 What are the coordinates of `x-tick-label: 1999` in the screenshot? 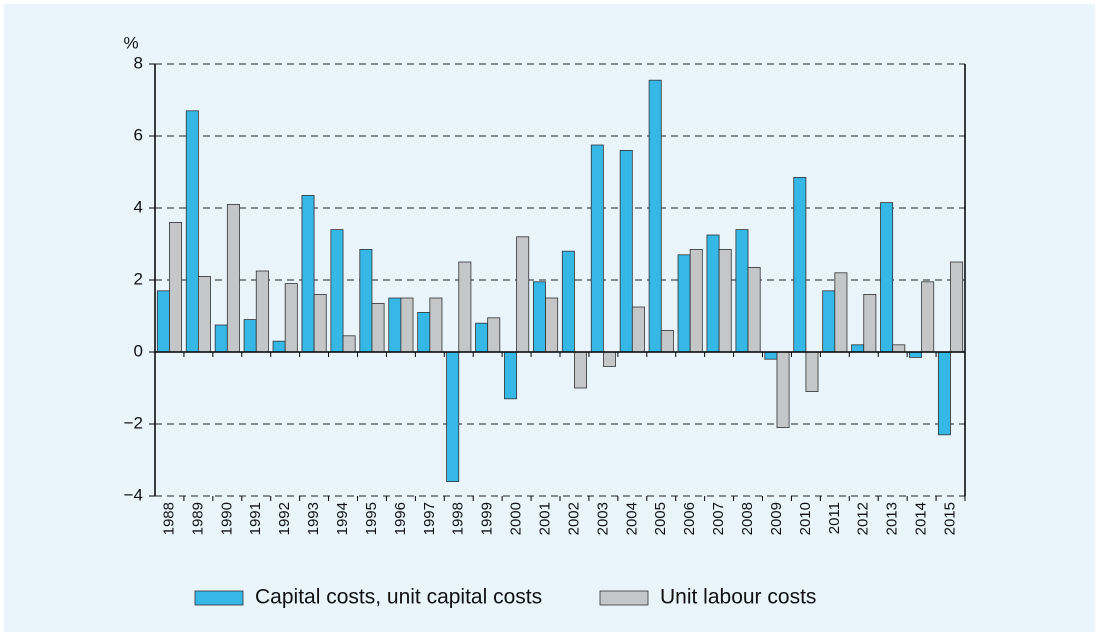 It's located at (487, 518).